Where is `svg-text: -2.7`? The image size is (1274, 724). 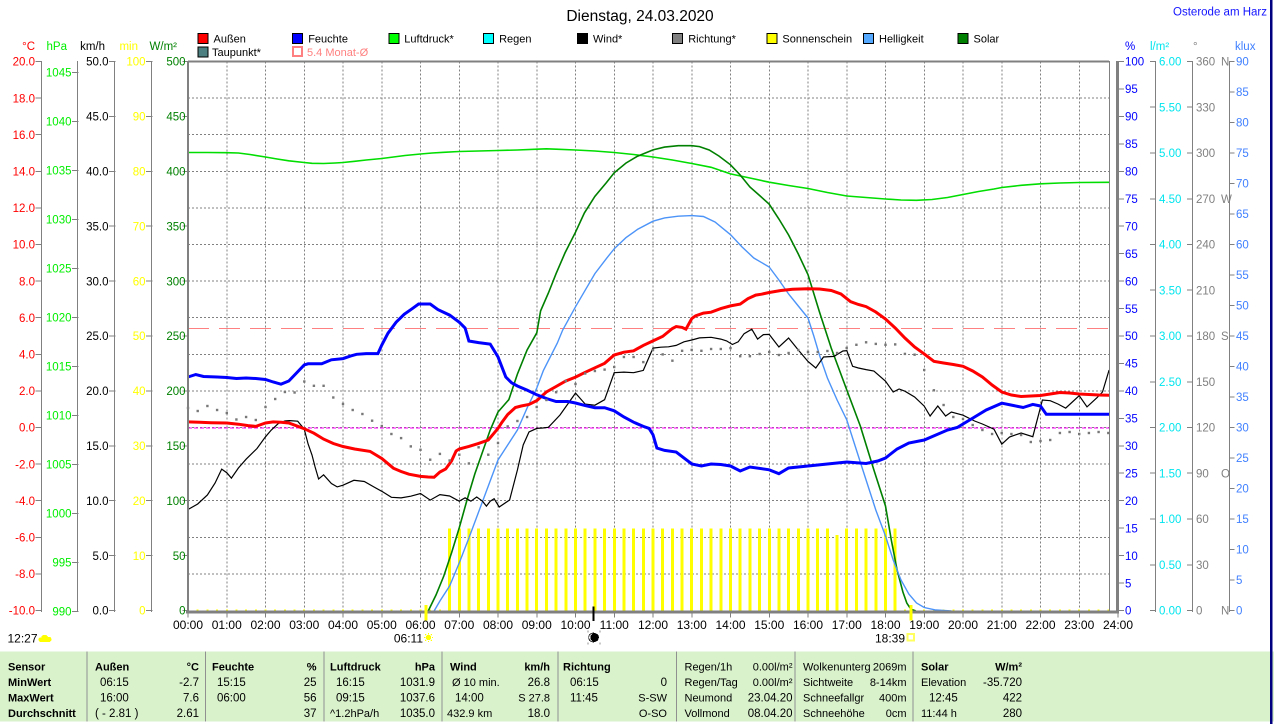
svg-text: -2.7 is located at coordinates (189, 683).